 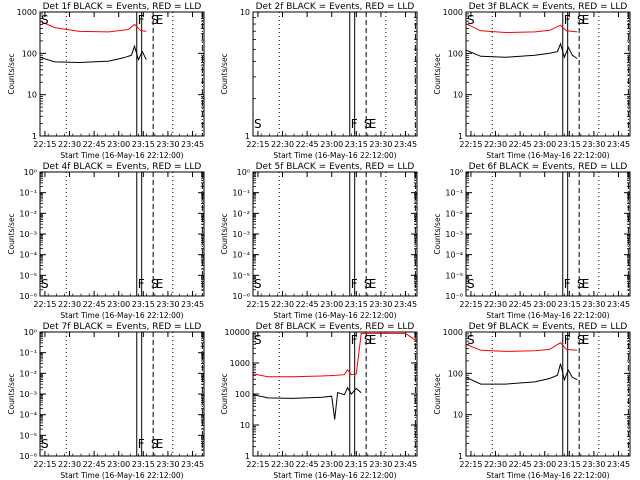 I want to click on y-tick-label: 10⁻³, so click(x=241, y=234).